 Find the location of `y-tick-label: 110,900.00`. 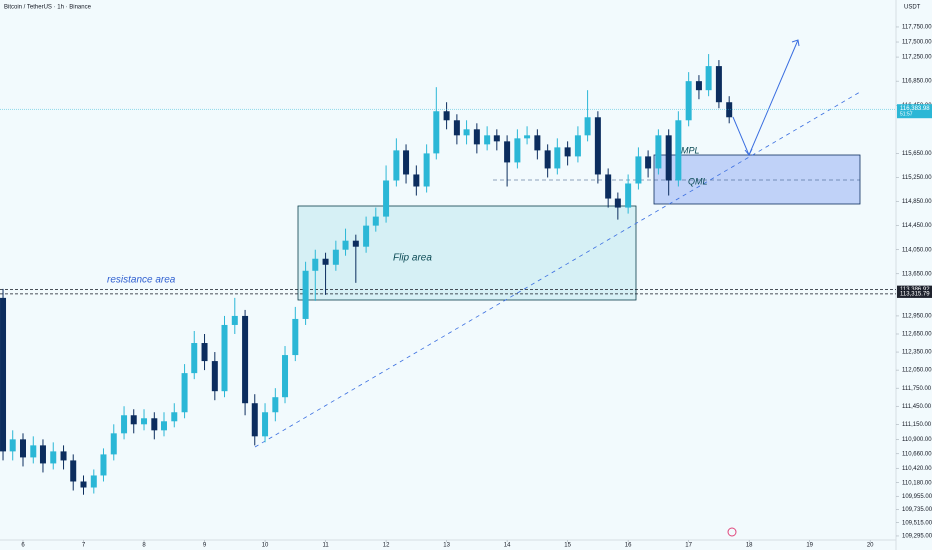

y-tick-label: 110,900.00 is located at coordinates (917, 440).